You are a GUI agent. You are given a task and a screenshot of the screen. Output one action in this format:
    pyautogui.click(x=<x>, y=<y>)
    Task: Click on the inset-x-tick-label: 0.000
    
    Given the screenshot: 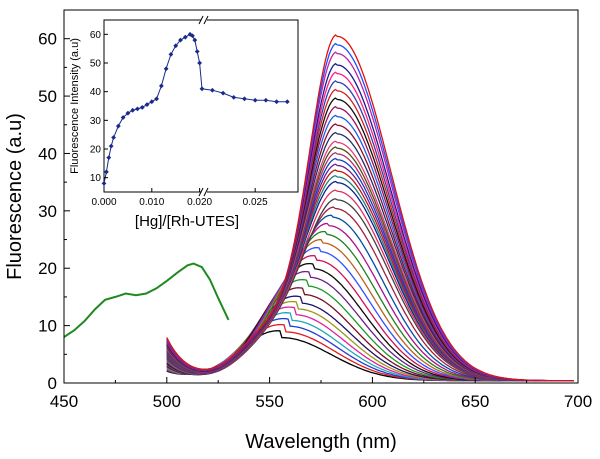 What is the action you would take?
    pyautogui.click(x=103, y=202)
    